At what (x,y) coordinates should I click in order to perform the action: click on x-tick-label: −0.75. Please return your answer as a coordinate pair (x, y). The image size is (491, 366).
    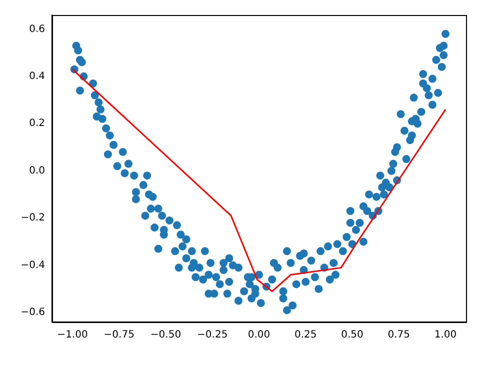
    Looking at the image, I should click on (119, 335).